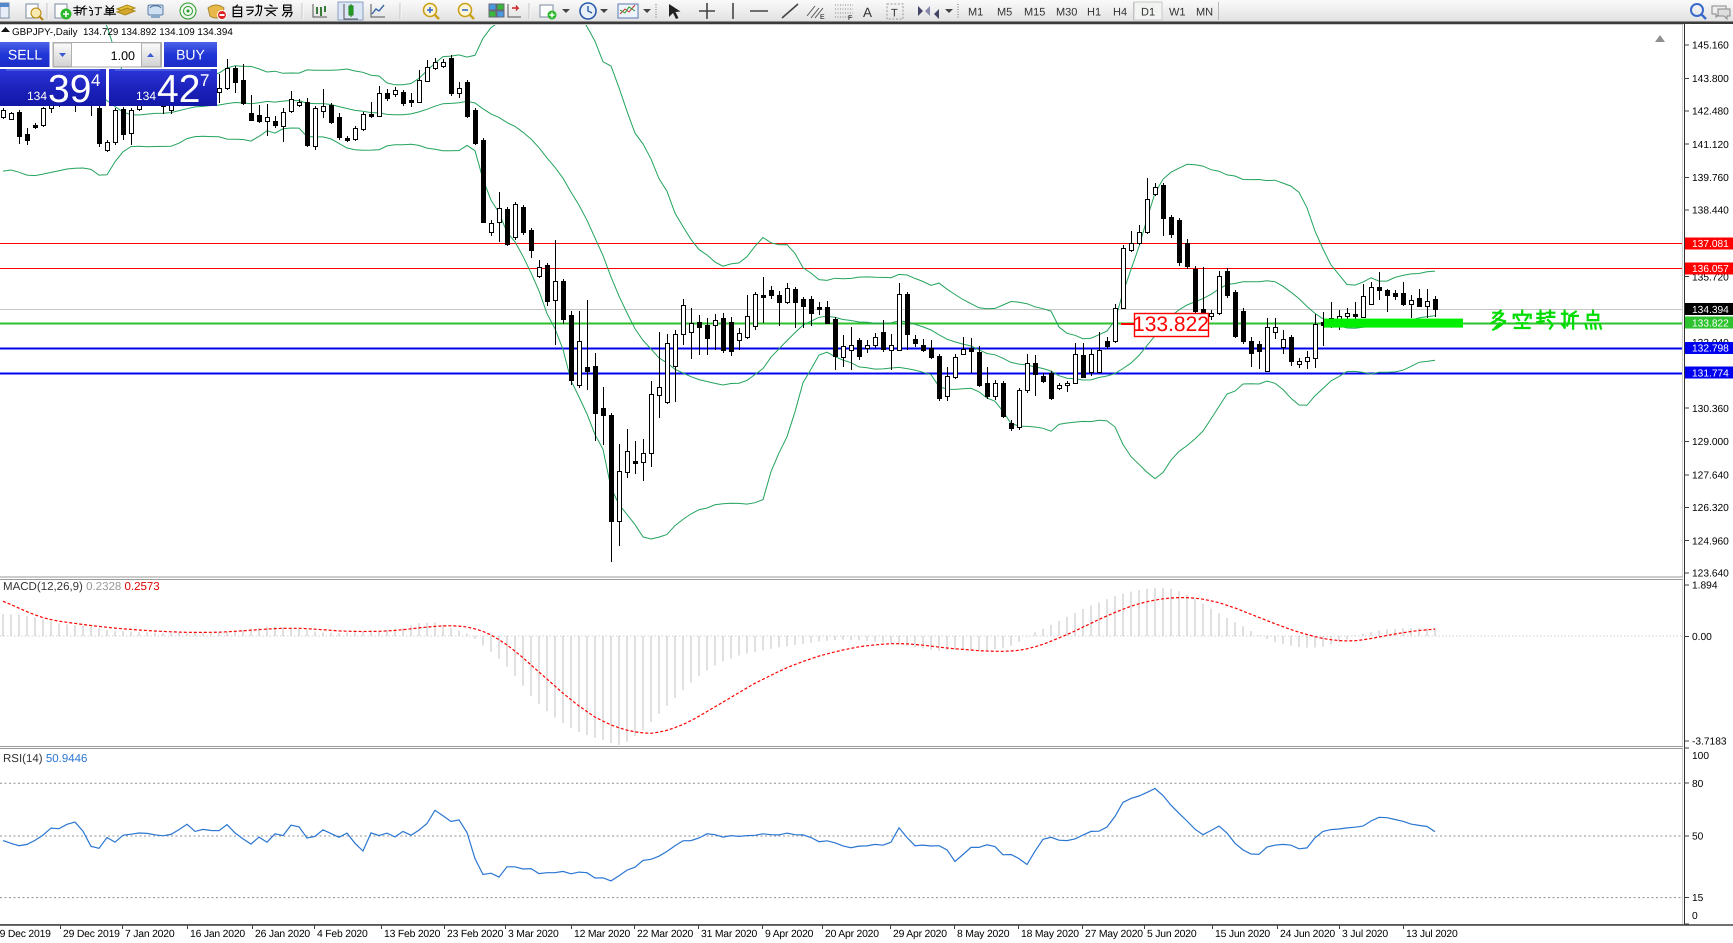  What do you see at coordinates (1698, 837) in the screenshot?
I see `svg-text: 50` at bounding box center [1698, 837].